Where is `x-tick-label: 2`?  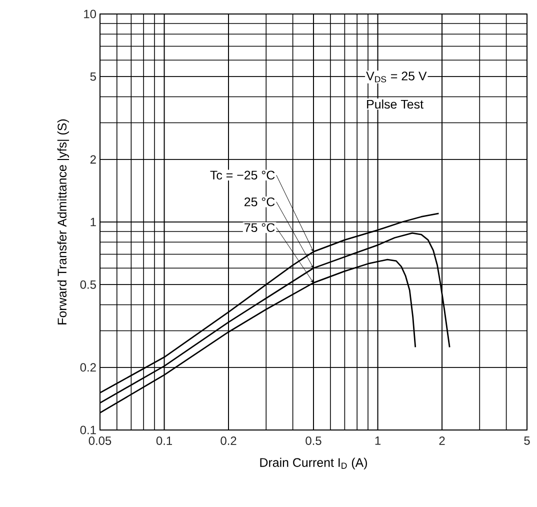
x-tick-label: 2 is located at coordinates (442, 440).